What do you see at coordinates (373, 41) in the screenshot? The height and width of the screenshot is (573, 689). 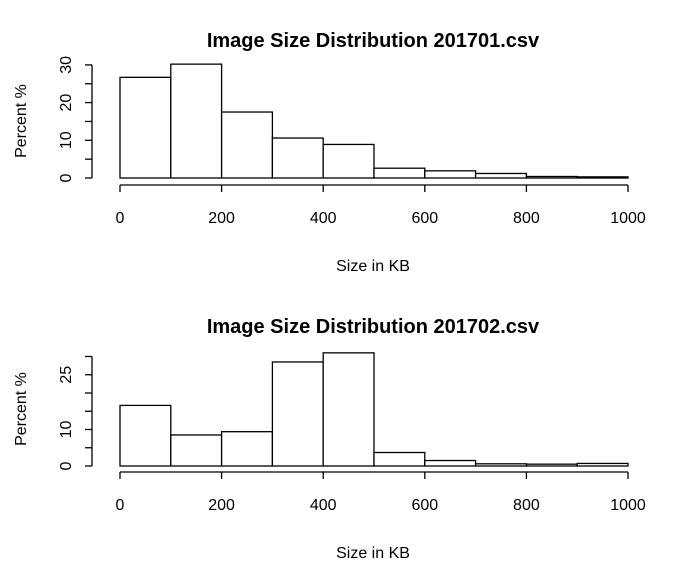 I see `chart-title: Image Size Distribution 201701.csv` at bounding box center [373, 41].